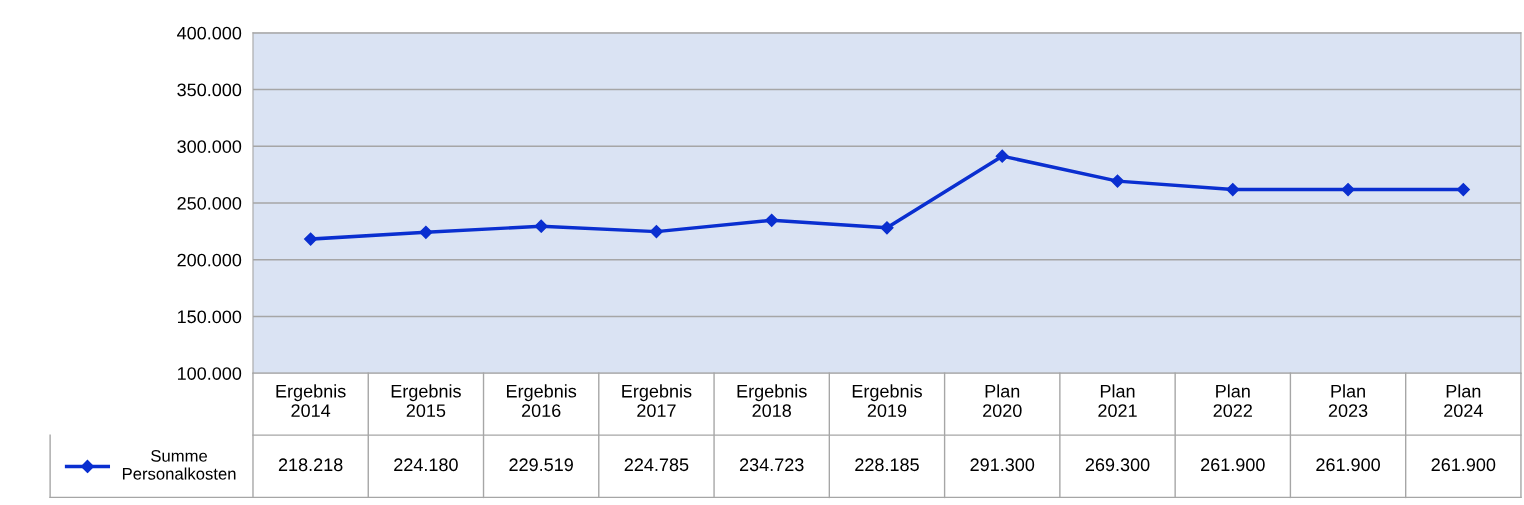 The height and width of the screenshot is (505, 1524). I want to click on y-tick-label: 100.000, so click(209, 373).